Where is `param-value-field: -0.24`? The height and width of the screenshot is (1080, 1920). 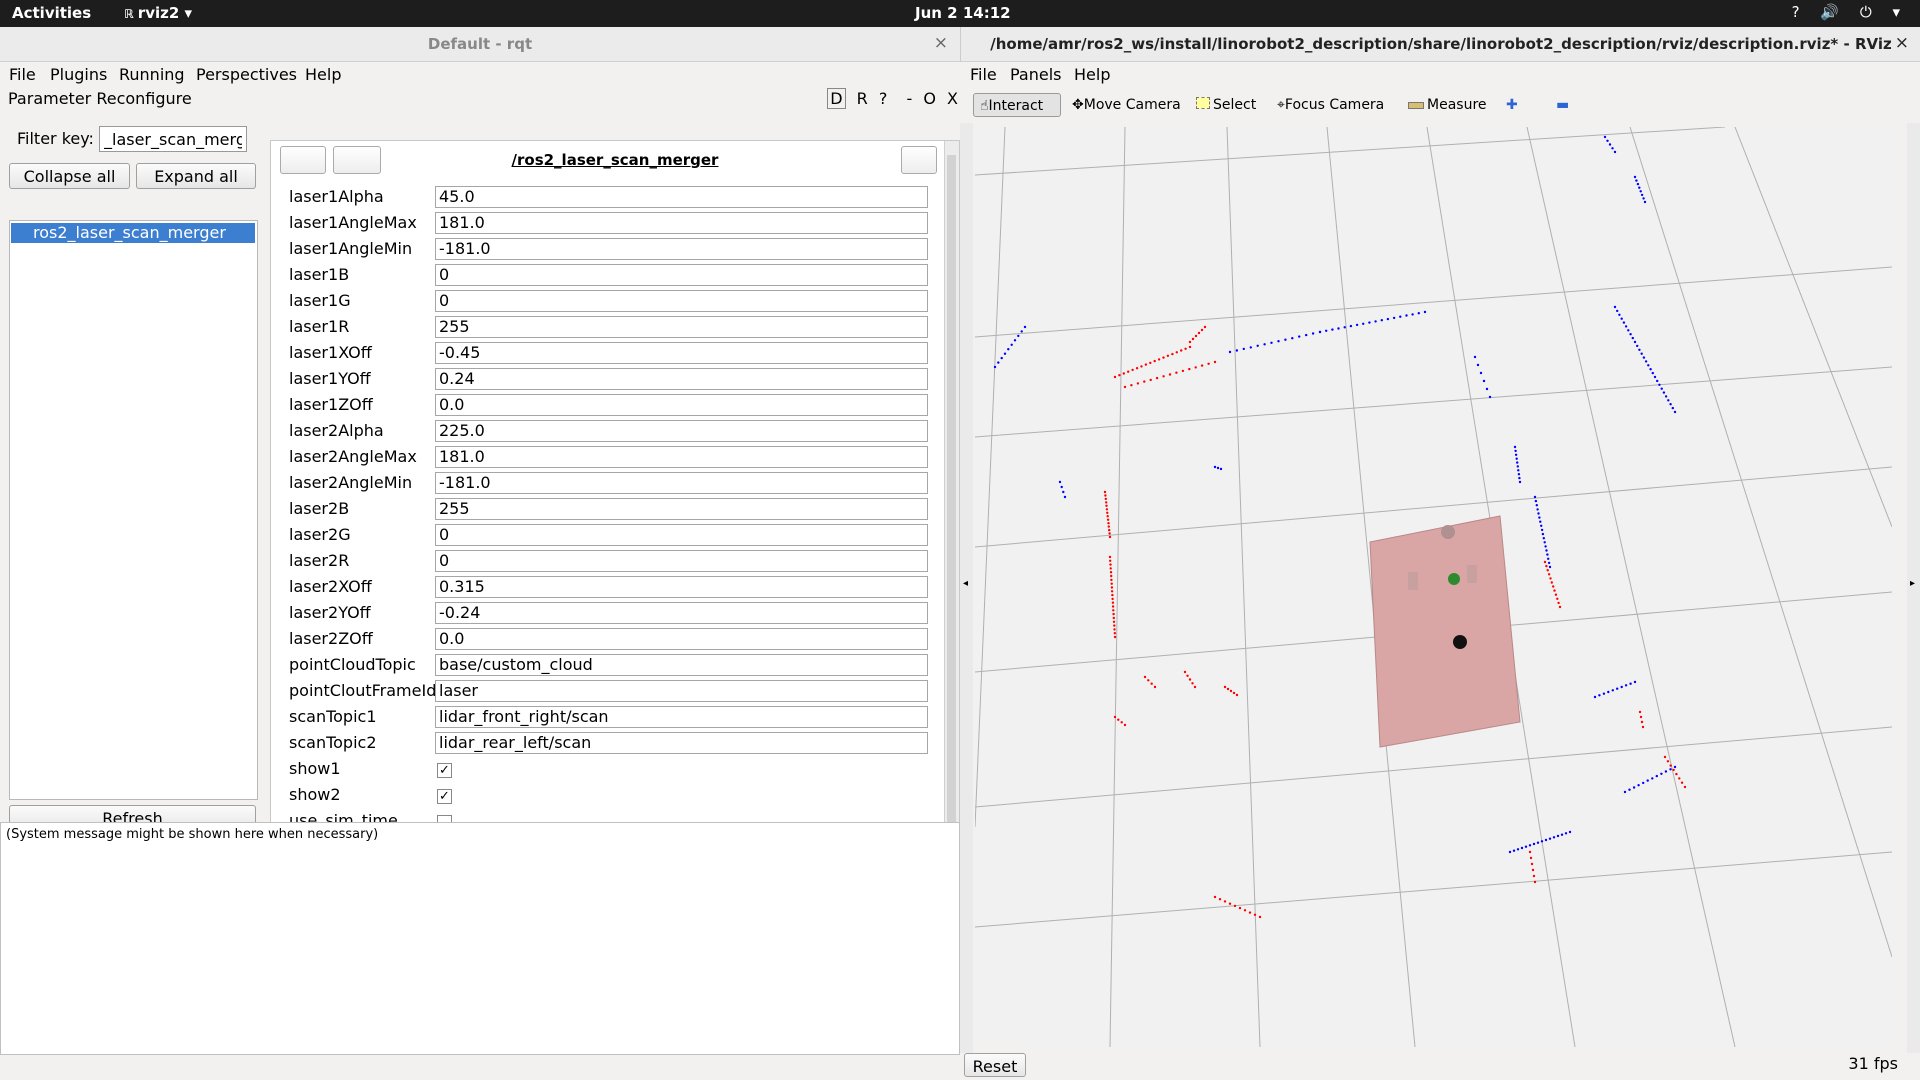
param-value-field: -0.24 is located at coordinates (681, 613).